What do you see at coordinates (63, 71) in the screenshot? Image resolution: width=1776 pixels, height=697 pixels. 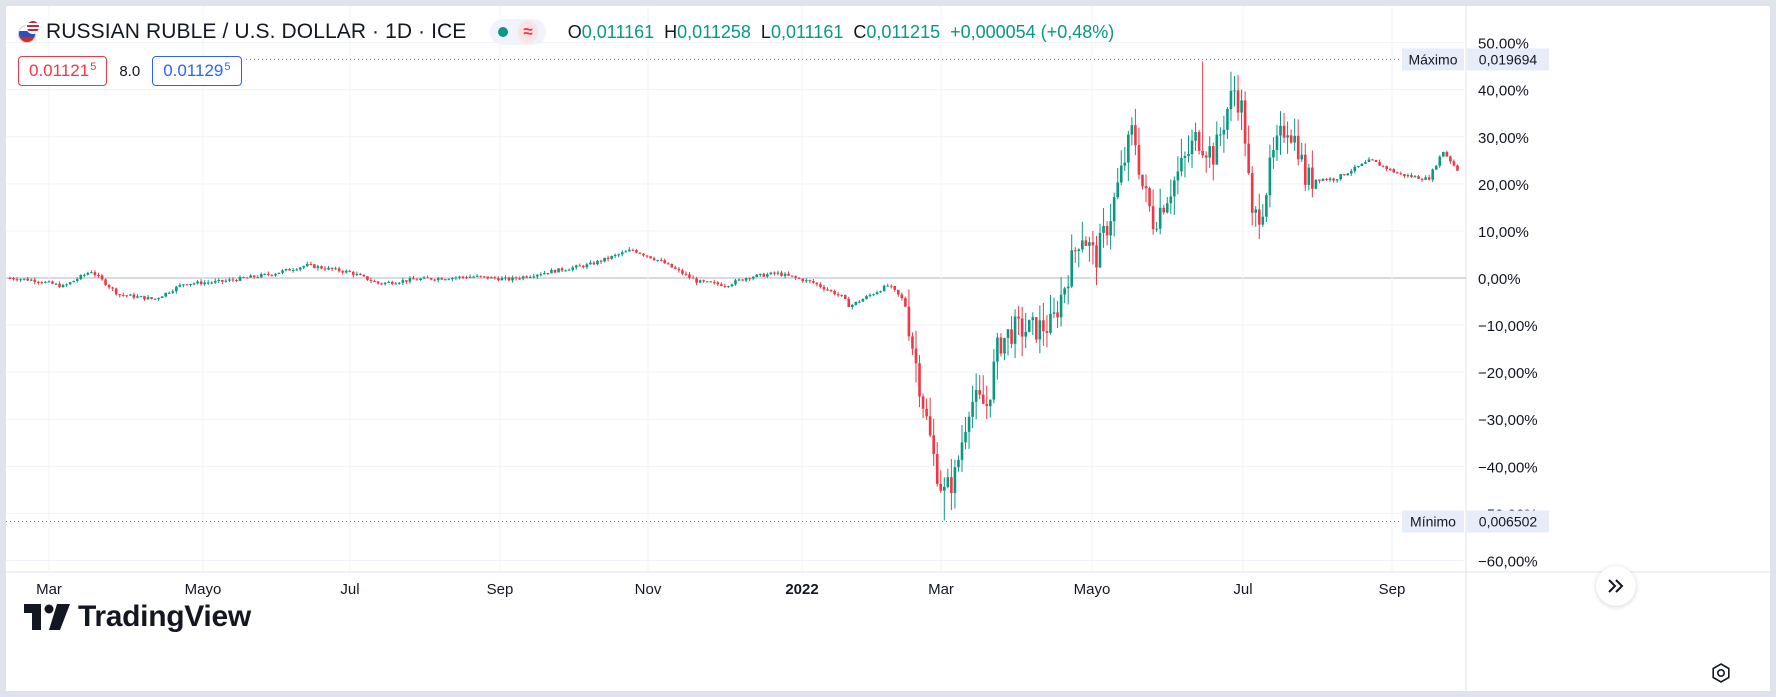 I see `sell-button: 0.01121 5` at bounding box center [63, 71].